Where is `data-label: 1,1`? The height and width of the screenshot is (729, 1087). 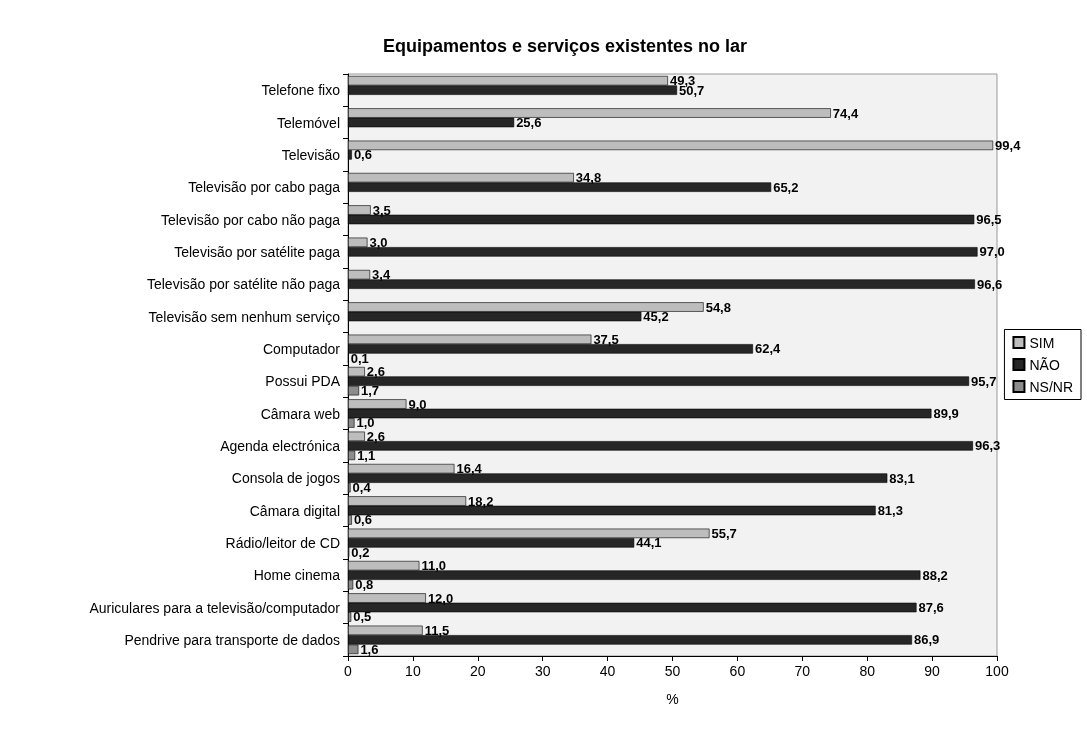 data-label: 1,1 is located at coordinates (366, 455).